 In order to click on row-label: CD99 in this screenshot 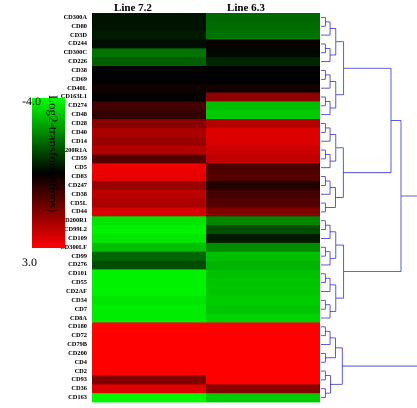, I will do `click(79, 256)`.